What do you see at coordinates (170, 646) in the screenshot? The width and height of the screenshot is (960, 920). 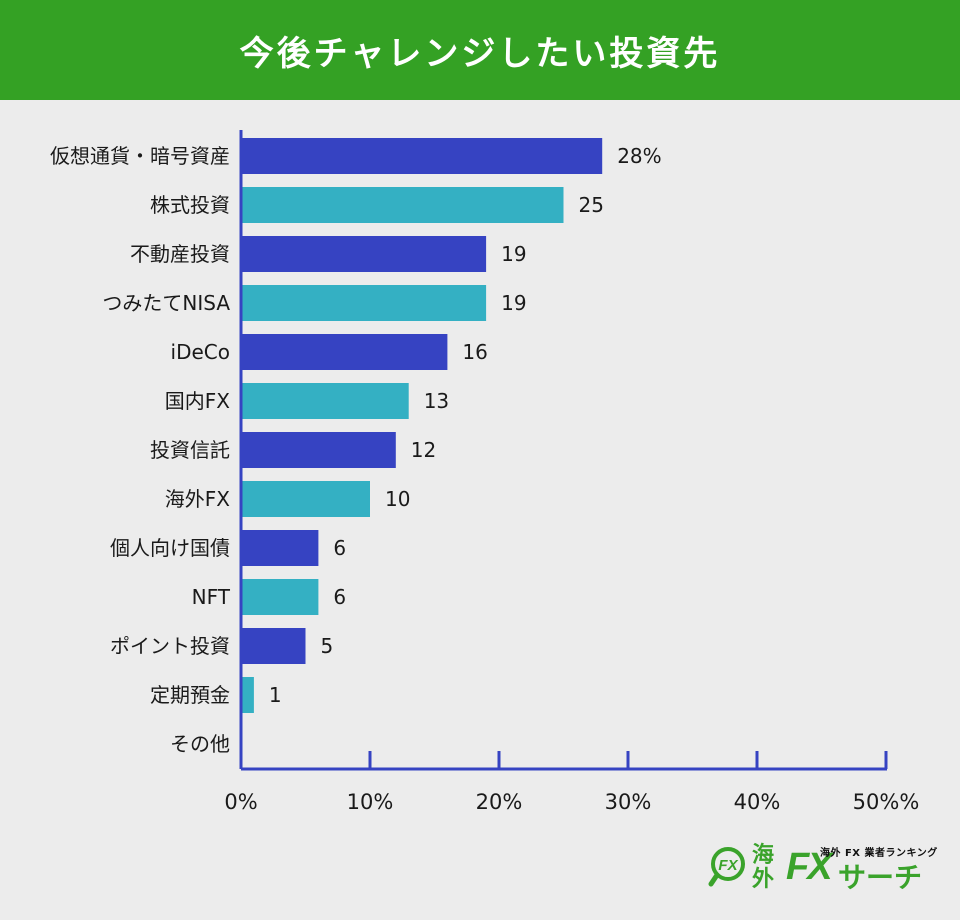 I see `category-label: ポイント投資` at bounding box center [170, 646].